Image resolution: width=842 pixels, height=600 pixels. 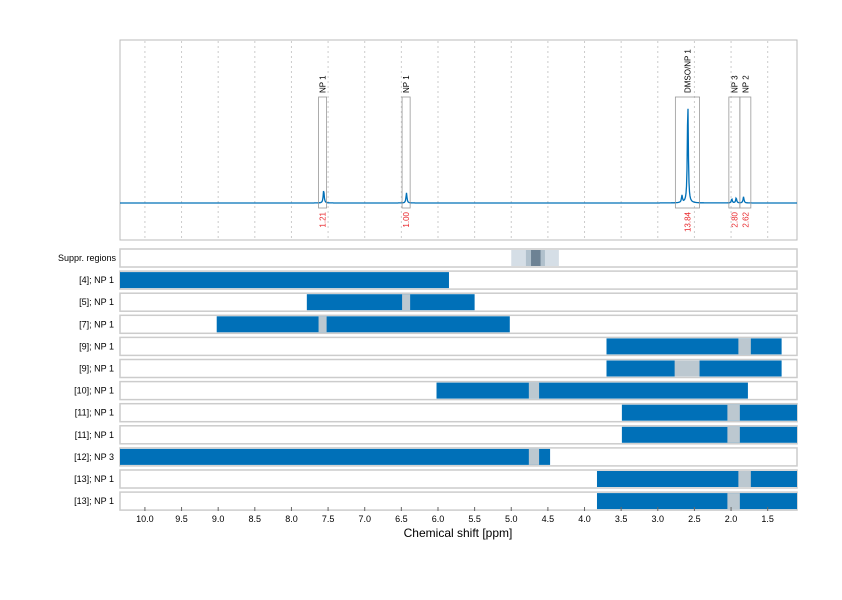 What do you see at coordinates (96, 324) in the screenshot?
I see `row-label: [7]; NP 1` at bounding box center [96, 324].